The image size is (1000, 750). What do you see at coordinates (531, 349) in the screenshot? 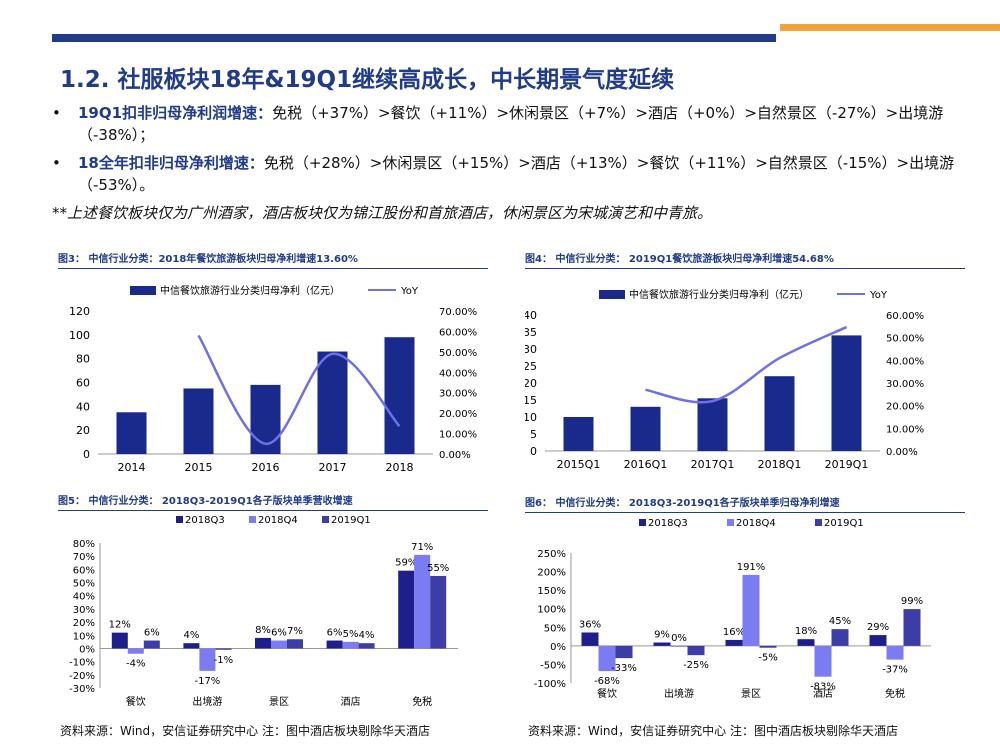
I see `y-tick-label: 30` at bounding box center [531, 349].